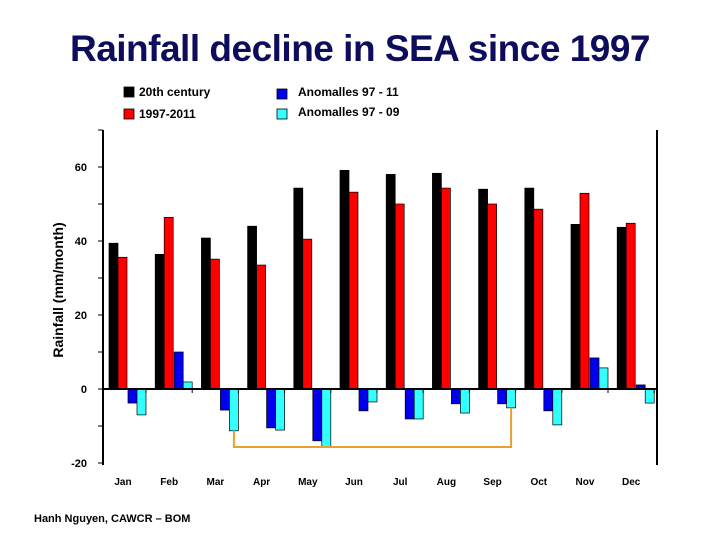  What do you see at coordinates (446, 482) in the screenshot?
I see `x-tick-label-aug: Aug` at bounding box center [446, 482].